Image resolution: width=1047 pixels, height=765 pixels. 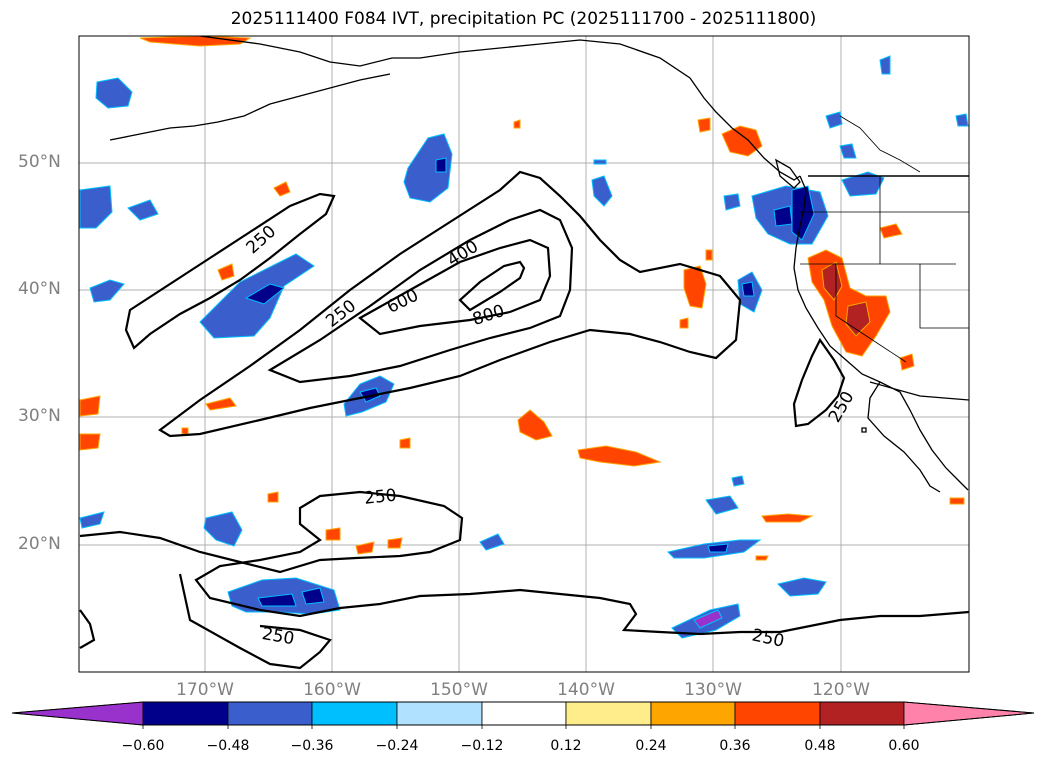 I want to click on colorbar-tick-label: −0.60, so click(x=143, y=746).